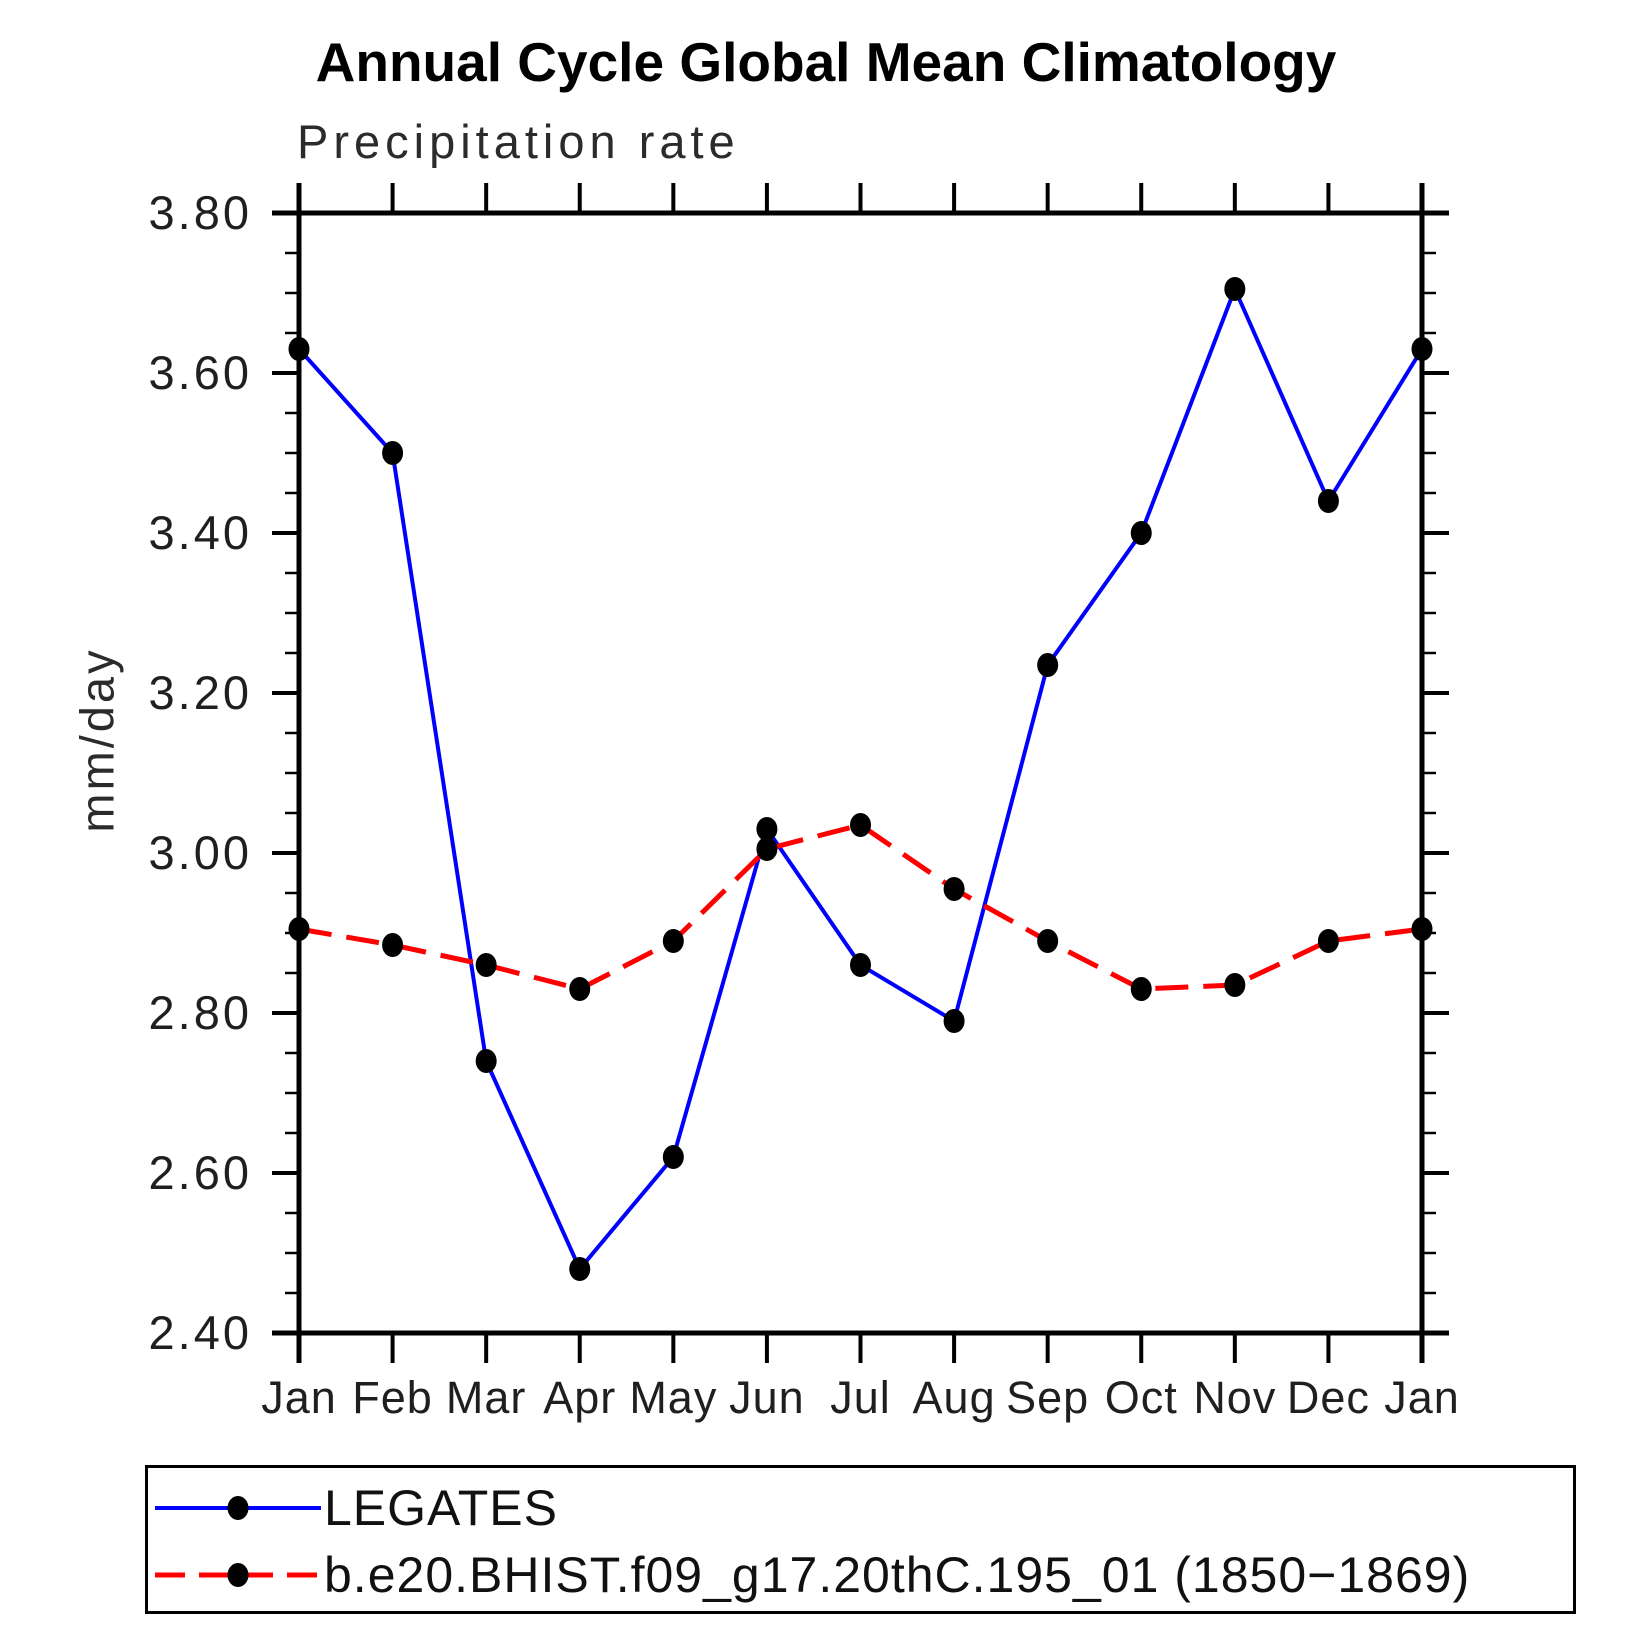 This screenshot has width=1652, height=1652. What do you see at coordinates (579, 1397) in the screenshot?
I see `x-axis-tick-label: Apr` at bounding box center [579, 1397].